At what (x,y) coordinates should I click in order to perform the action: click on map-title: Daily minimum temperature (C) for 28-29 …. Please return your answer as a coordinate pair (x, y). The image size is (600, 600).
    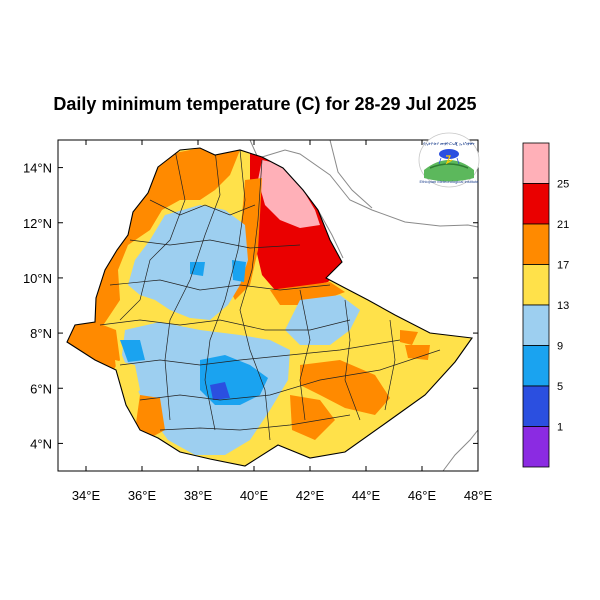
    Looking at the image, I should click on (265, 104).